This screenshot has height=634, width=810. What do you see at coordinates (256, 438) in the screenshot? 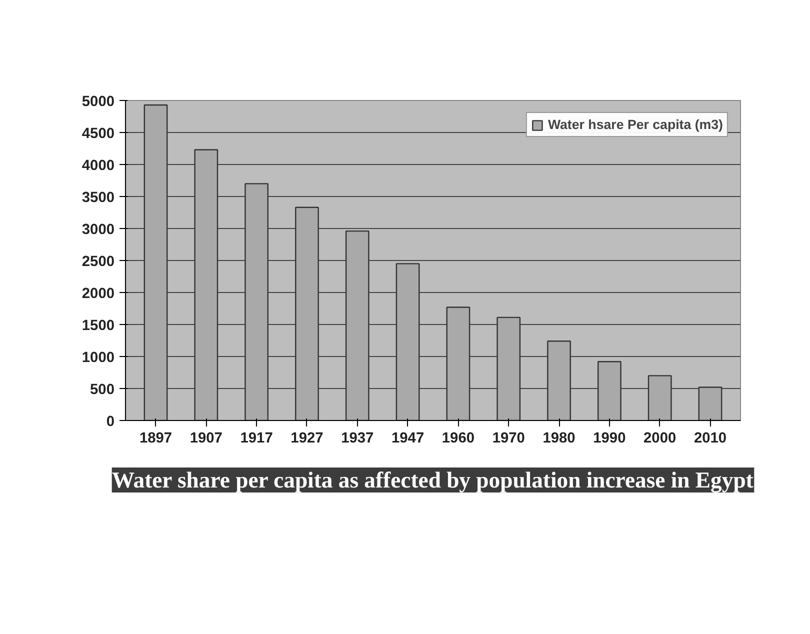
I see `x-tick-label: 1917` at bounding box center [256, 438].